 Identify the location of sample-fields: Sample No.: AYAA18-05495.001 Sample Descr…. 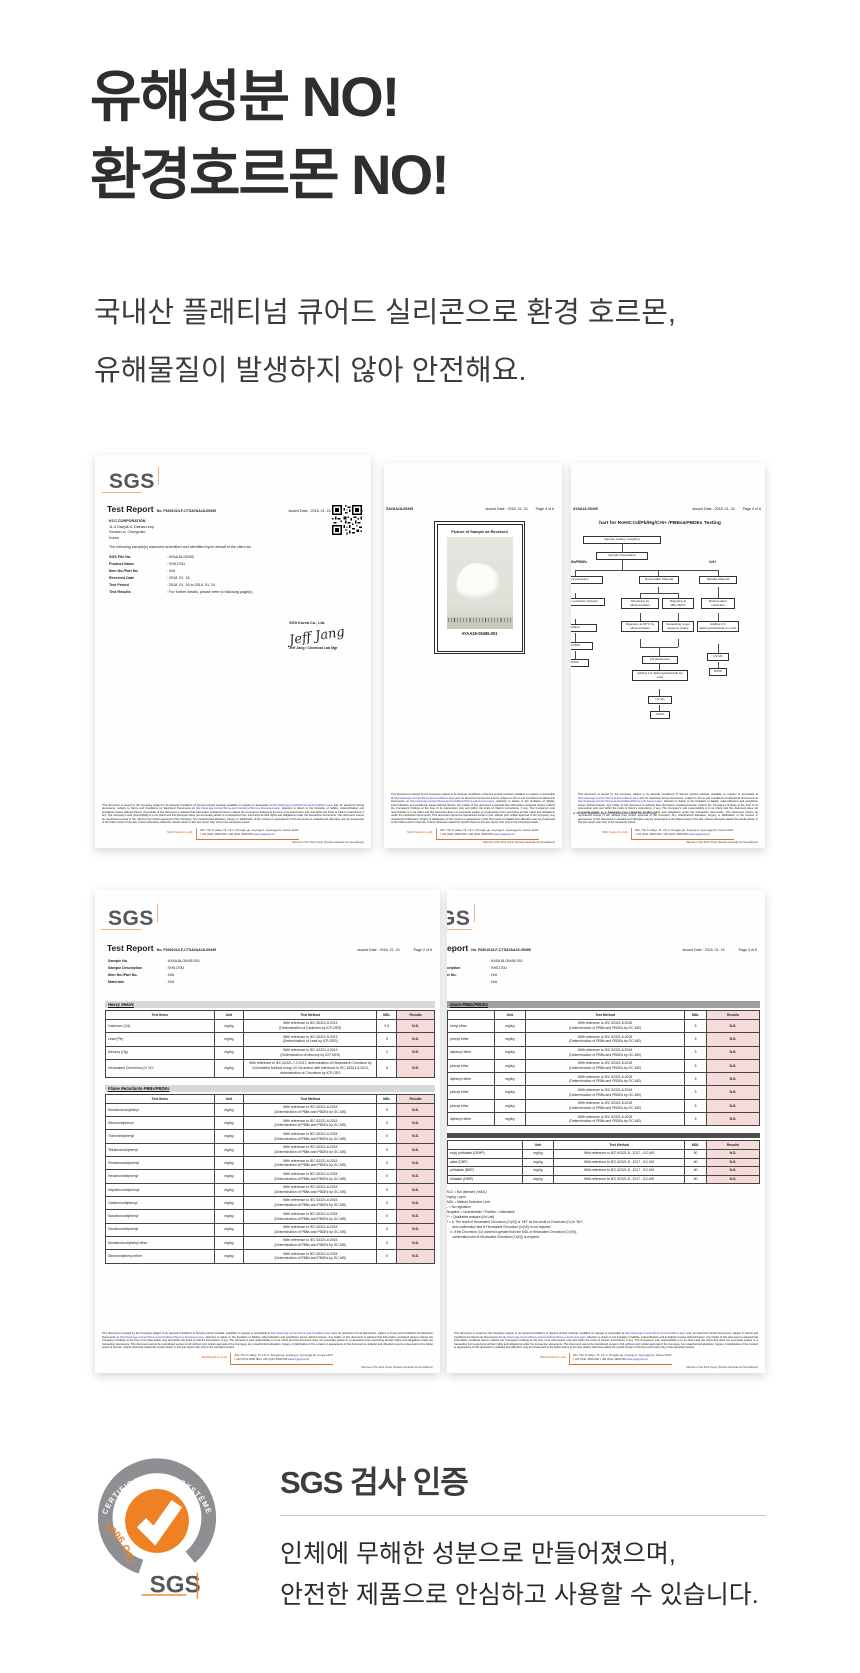
(208, 972).